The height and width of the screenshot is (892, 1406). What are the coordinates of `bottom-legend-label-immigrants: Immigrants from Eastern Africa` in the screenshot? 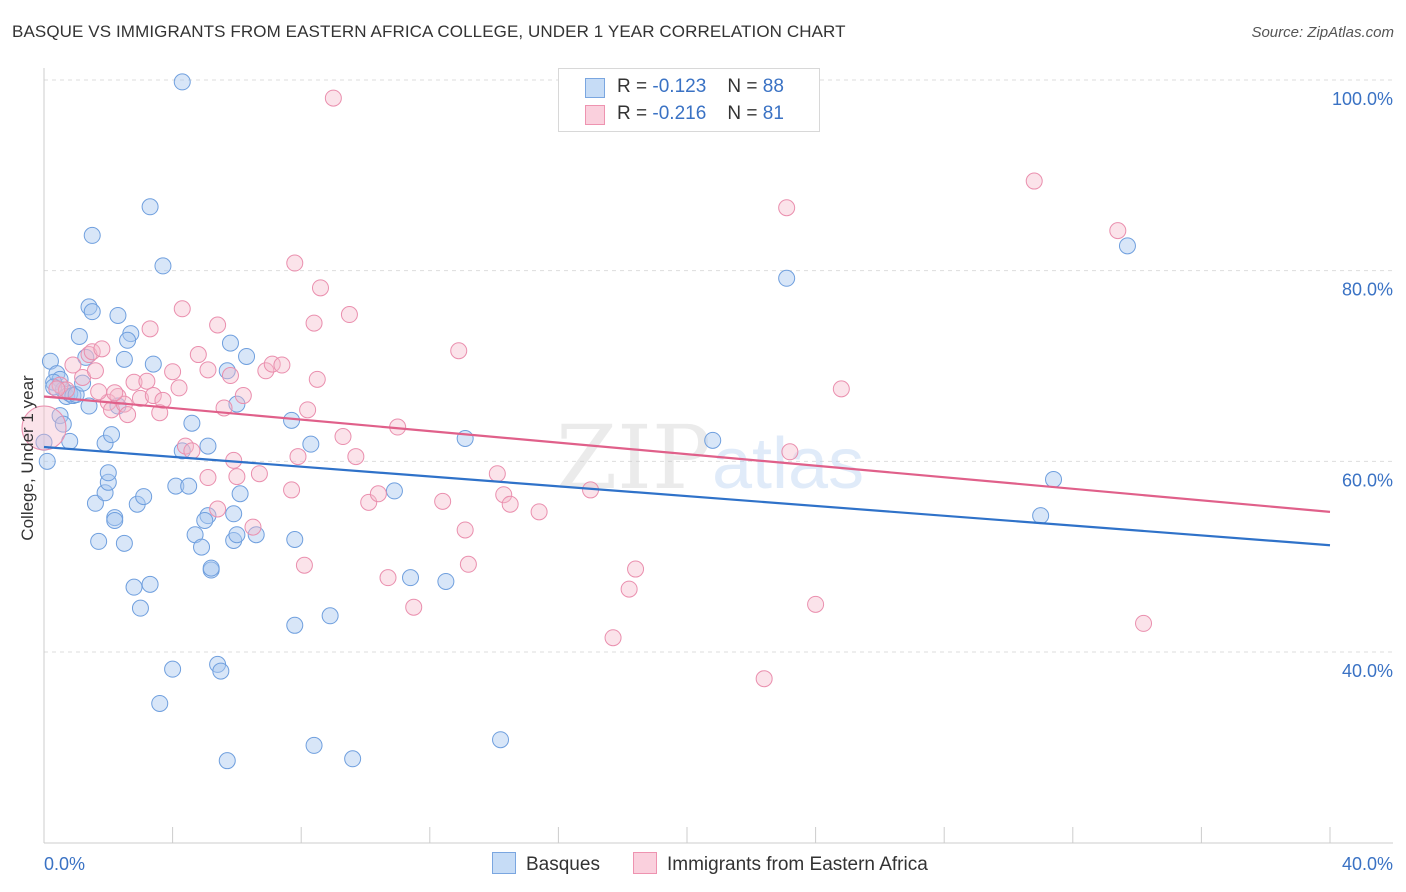 It's located at (797, 864).